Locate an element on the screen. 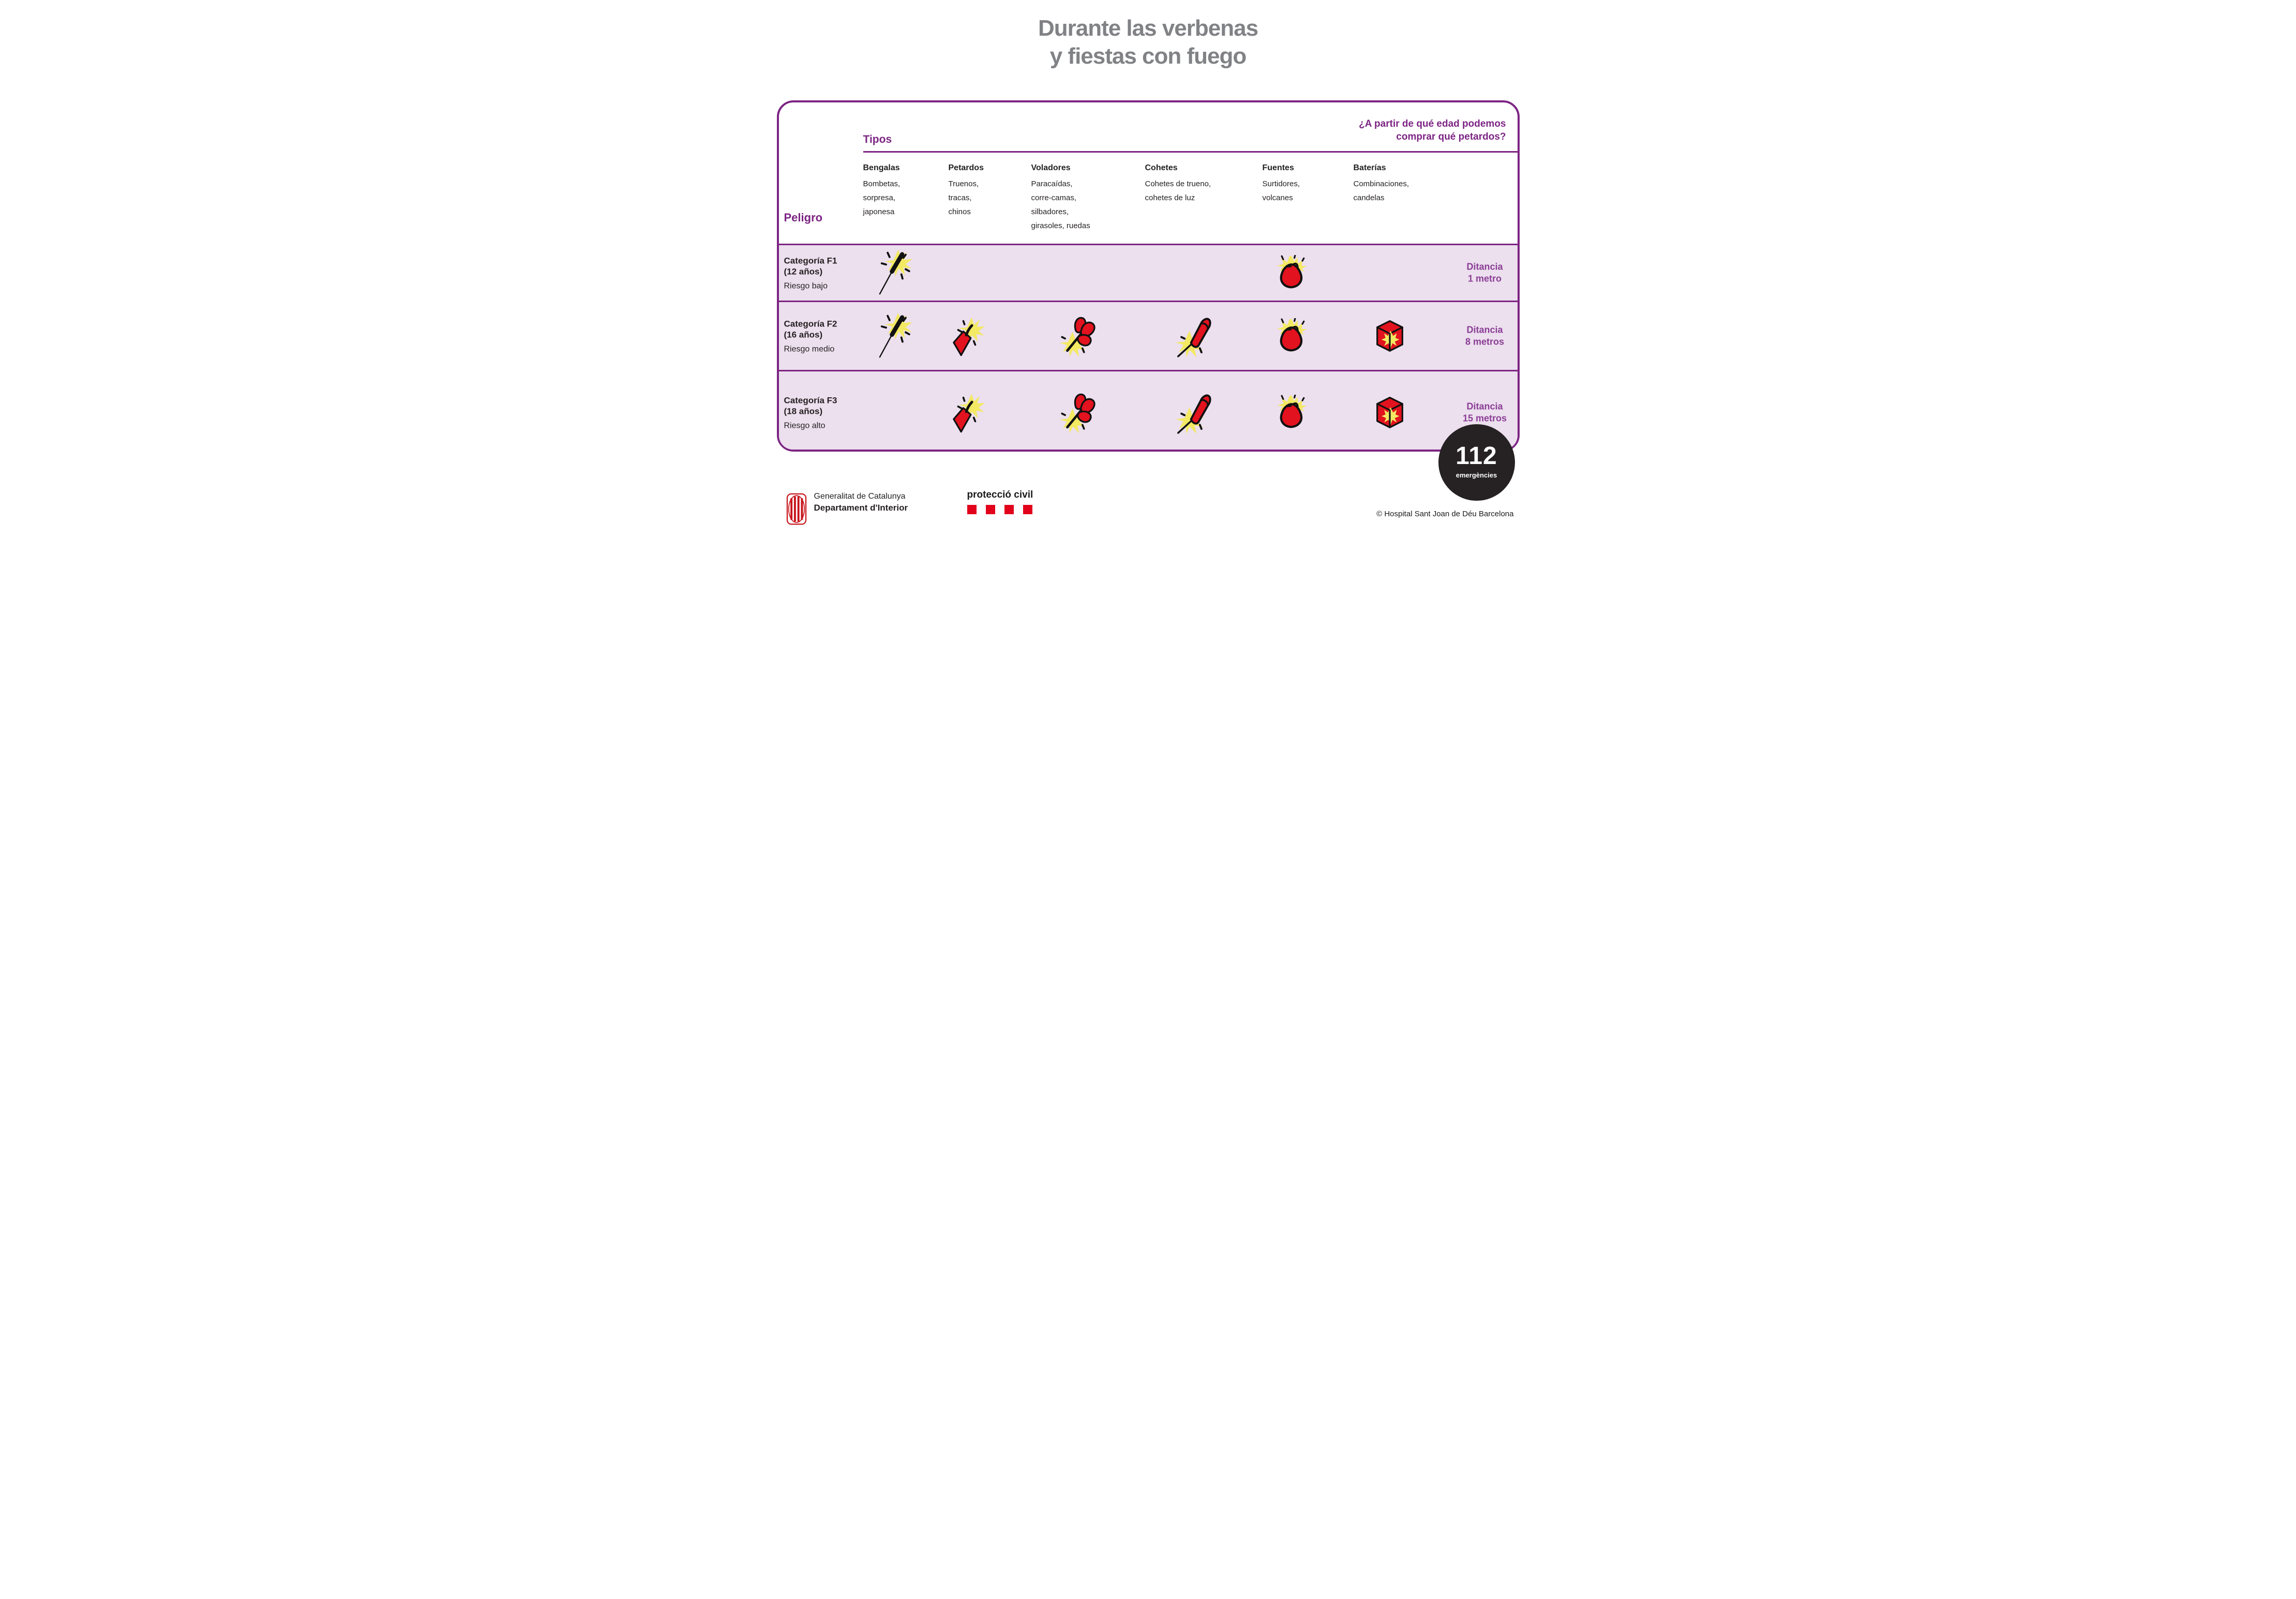 The image size is (2296, 1599). row-label: Categoría F1 (12 años) Riesgo bajo is located at coordinates (830, 273).